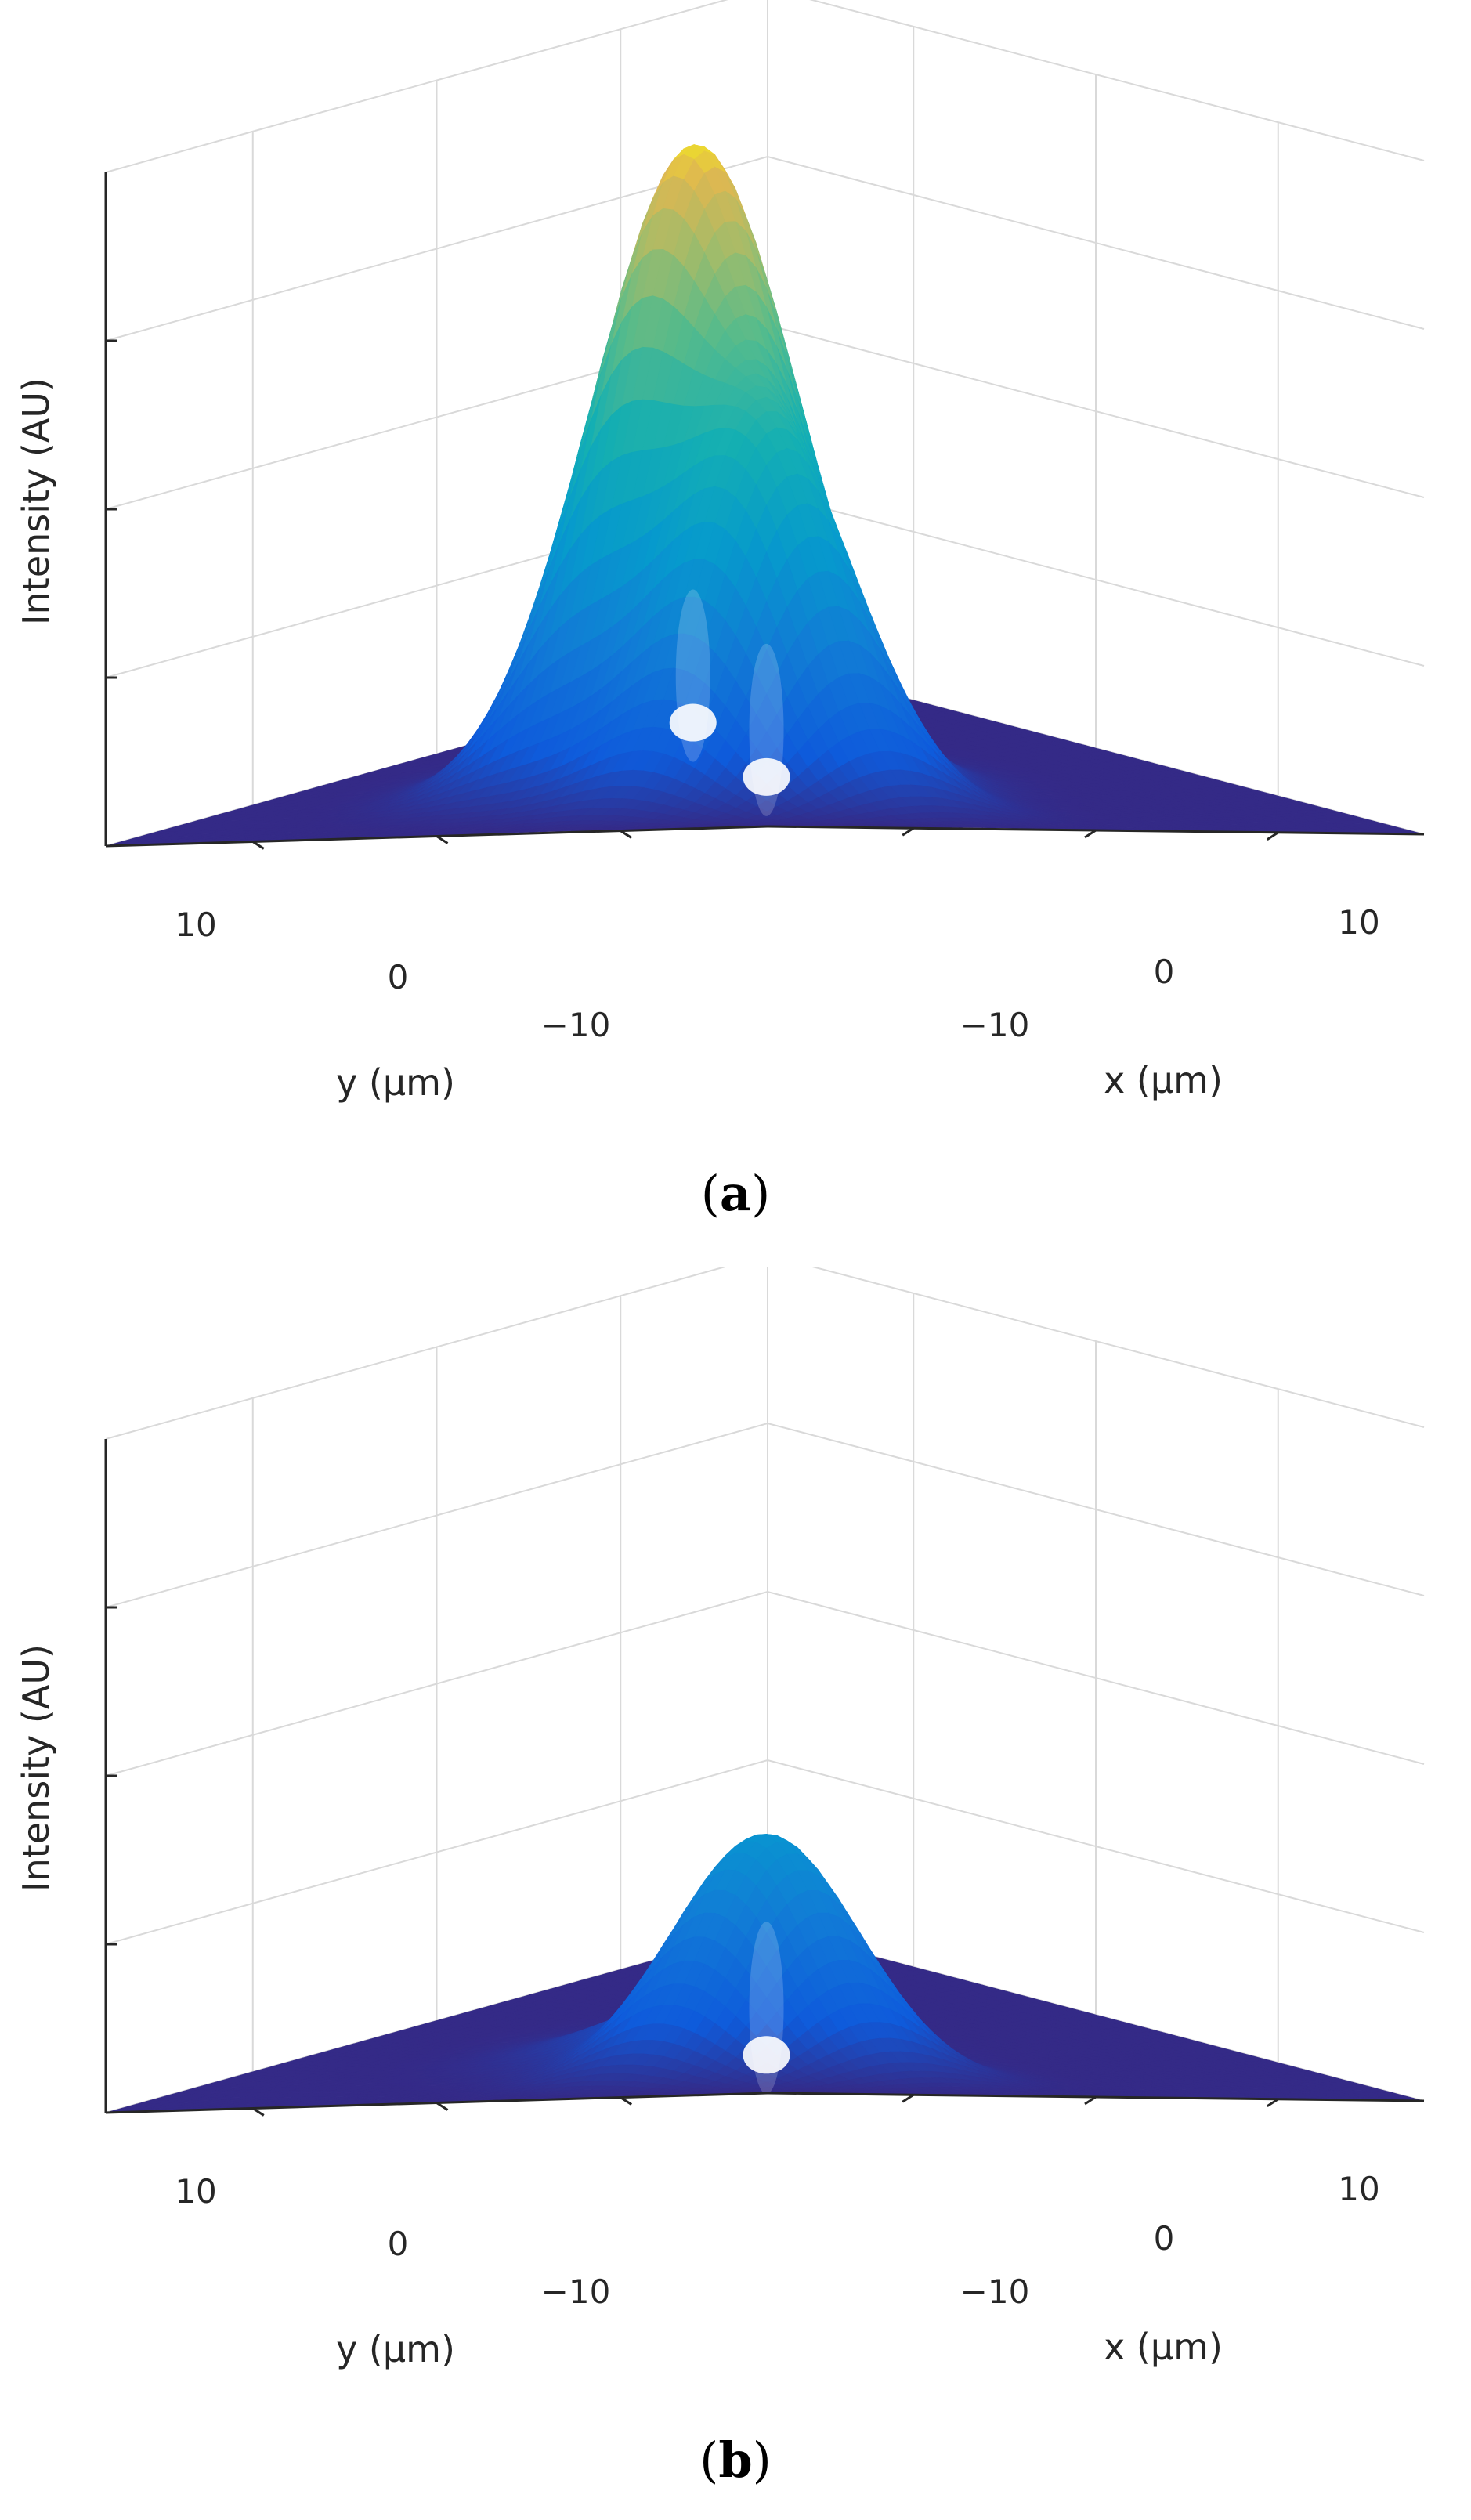 The width and height of the screenshot is (1471, 2520). I want to click on y-tick-label: 10, so click(195, 925).